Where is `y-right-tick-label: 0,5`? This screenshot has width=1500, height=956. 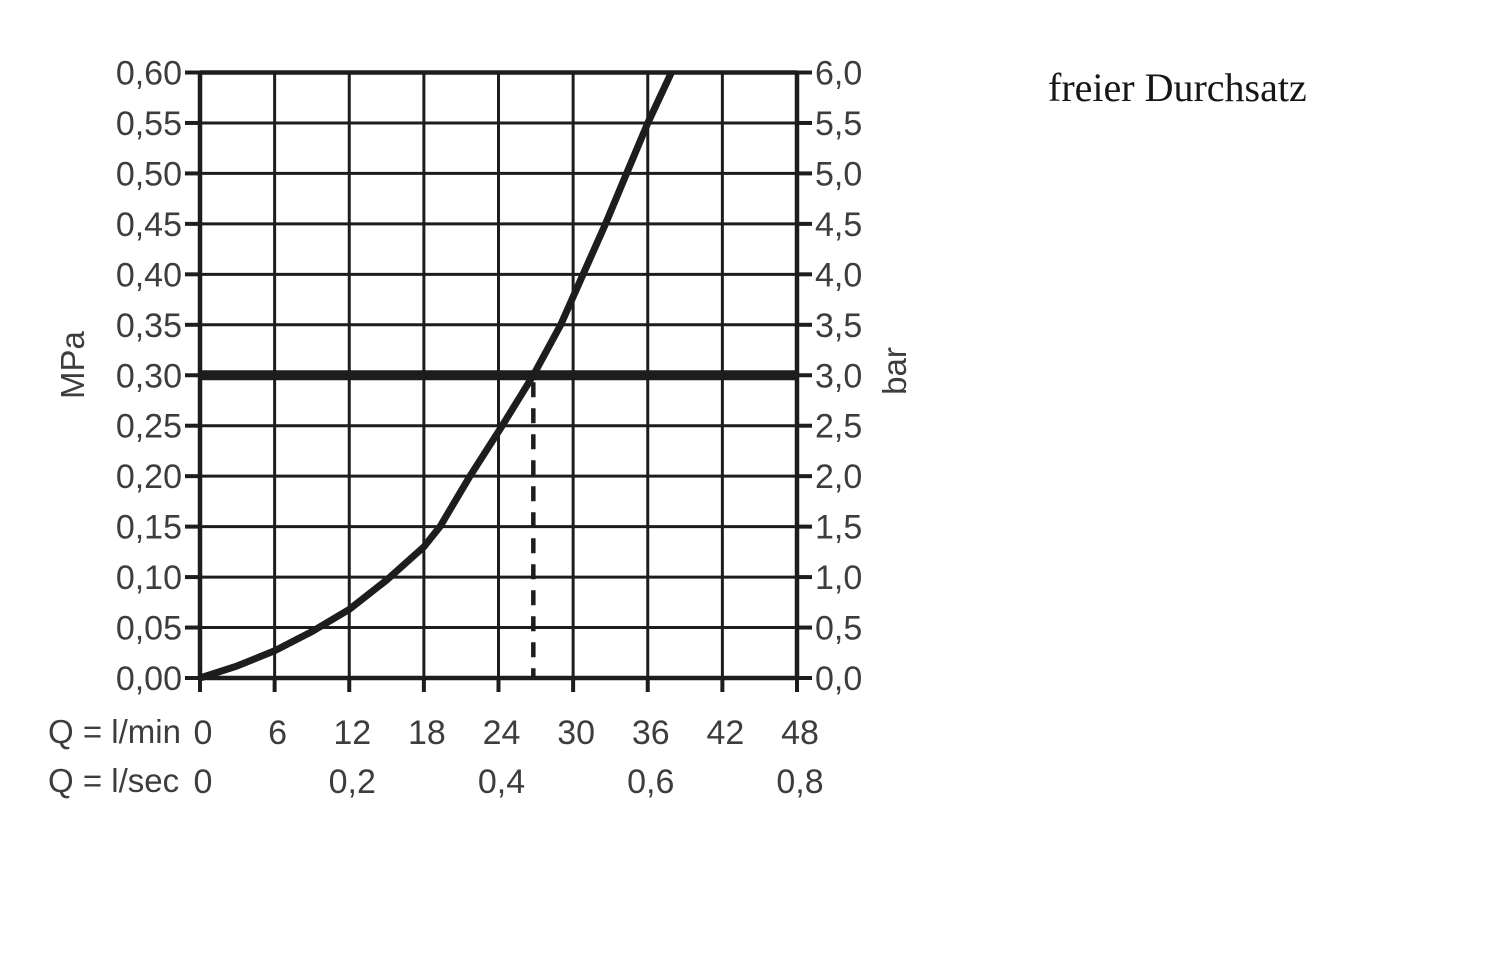
y-right-tick-label: 0,5 is located at coordinates (838, 629).